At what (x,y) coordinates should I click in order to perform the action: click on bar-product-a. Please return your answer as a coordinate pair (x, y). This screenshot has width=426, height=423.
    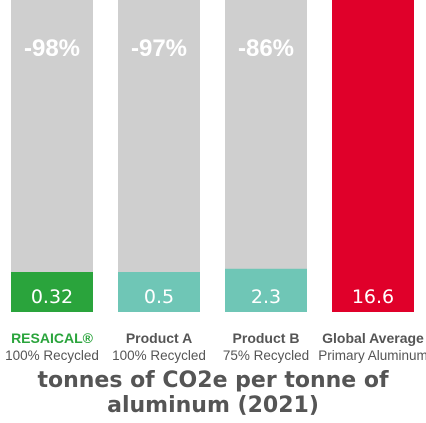
    Looking at the image, I should click on (159, 292).